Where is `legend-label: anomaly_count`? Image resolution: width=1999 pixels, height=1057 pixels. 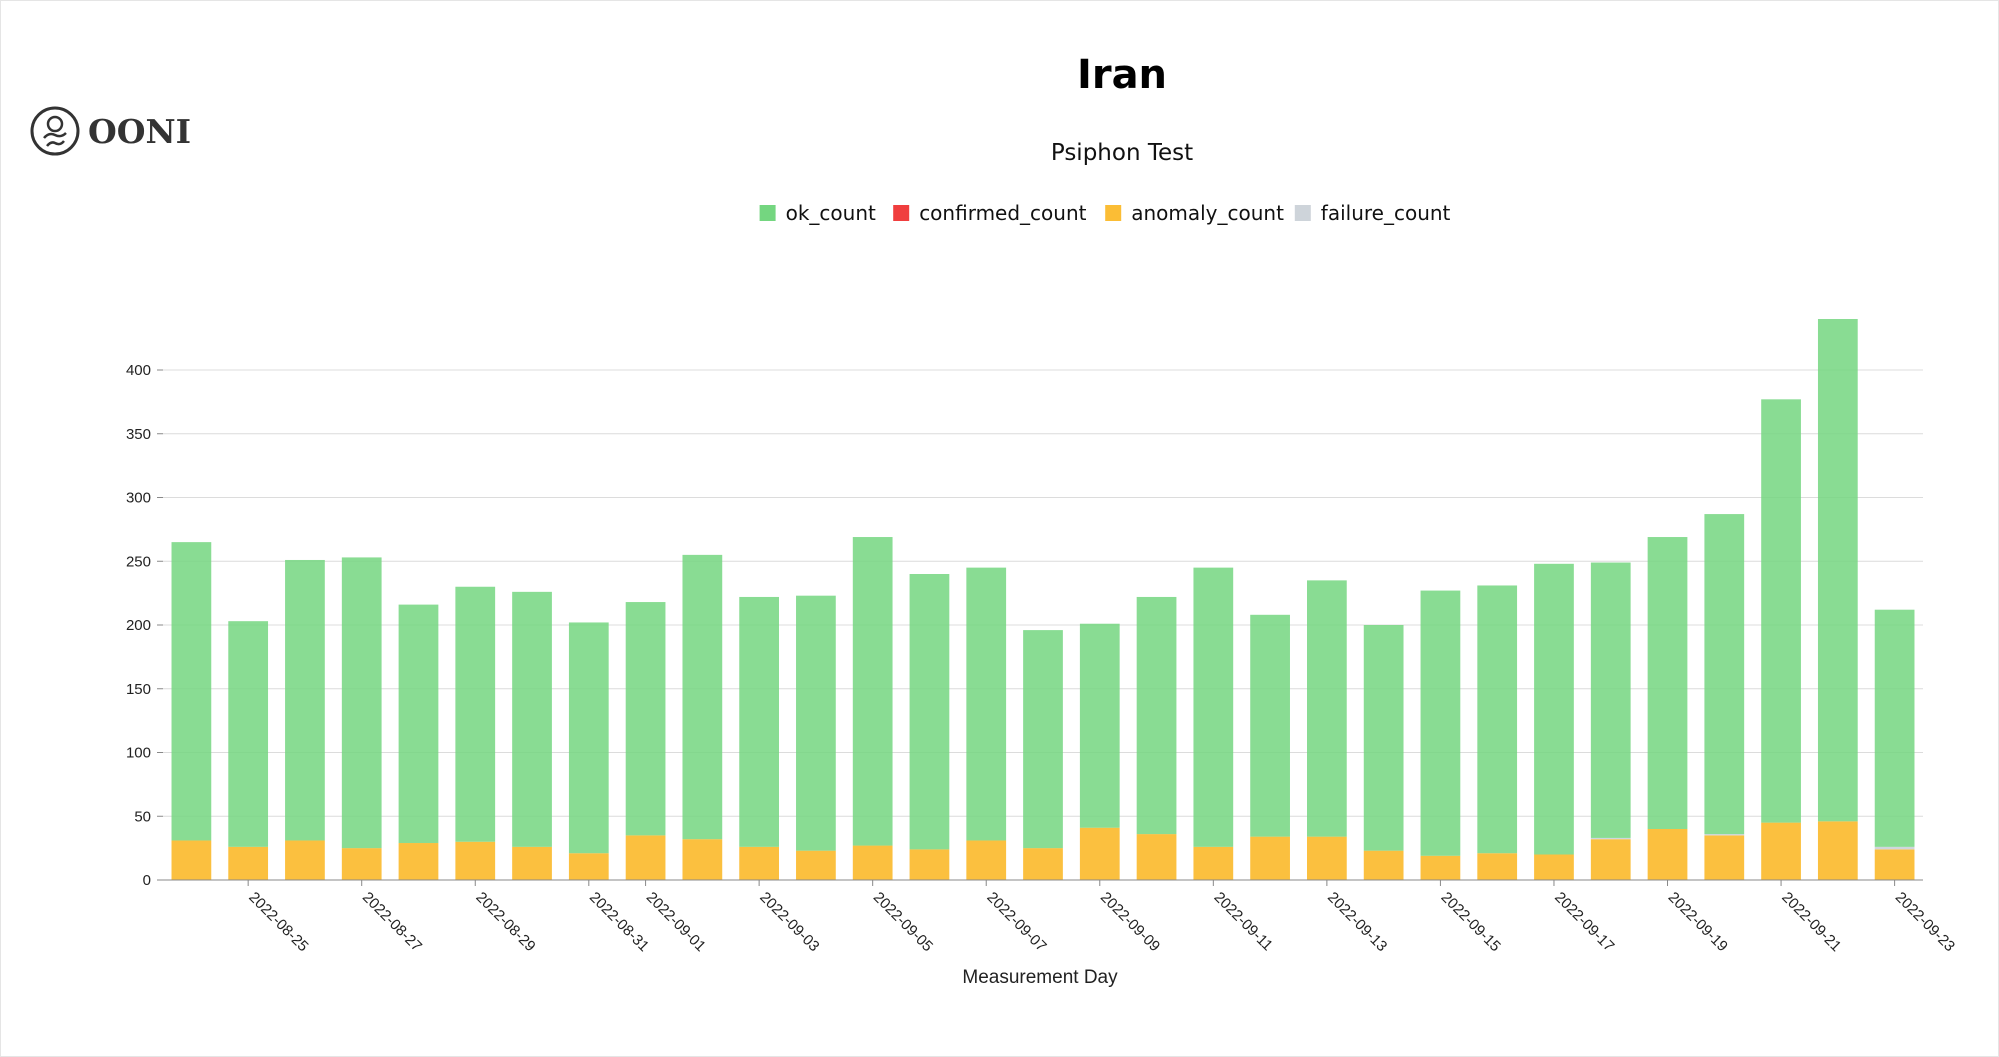
legend-label: anomaly_count is located at coordinates (1207, 213).